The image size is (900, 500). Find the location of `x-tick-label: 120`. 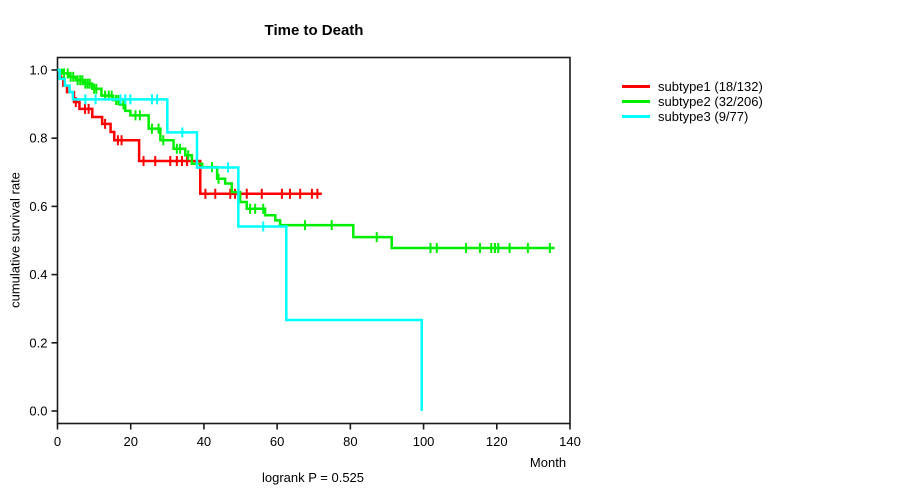

x-tick-label: 120 is located at coordinates (497, 441).